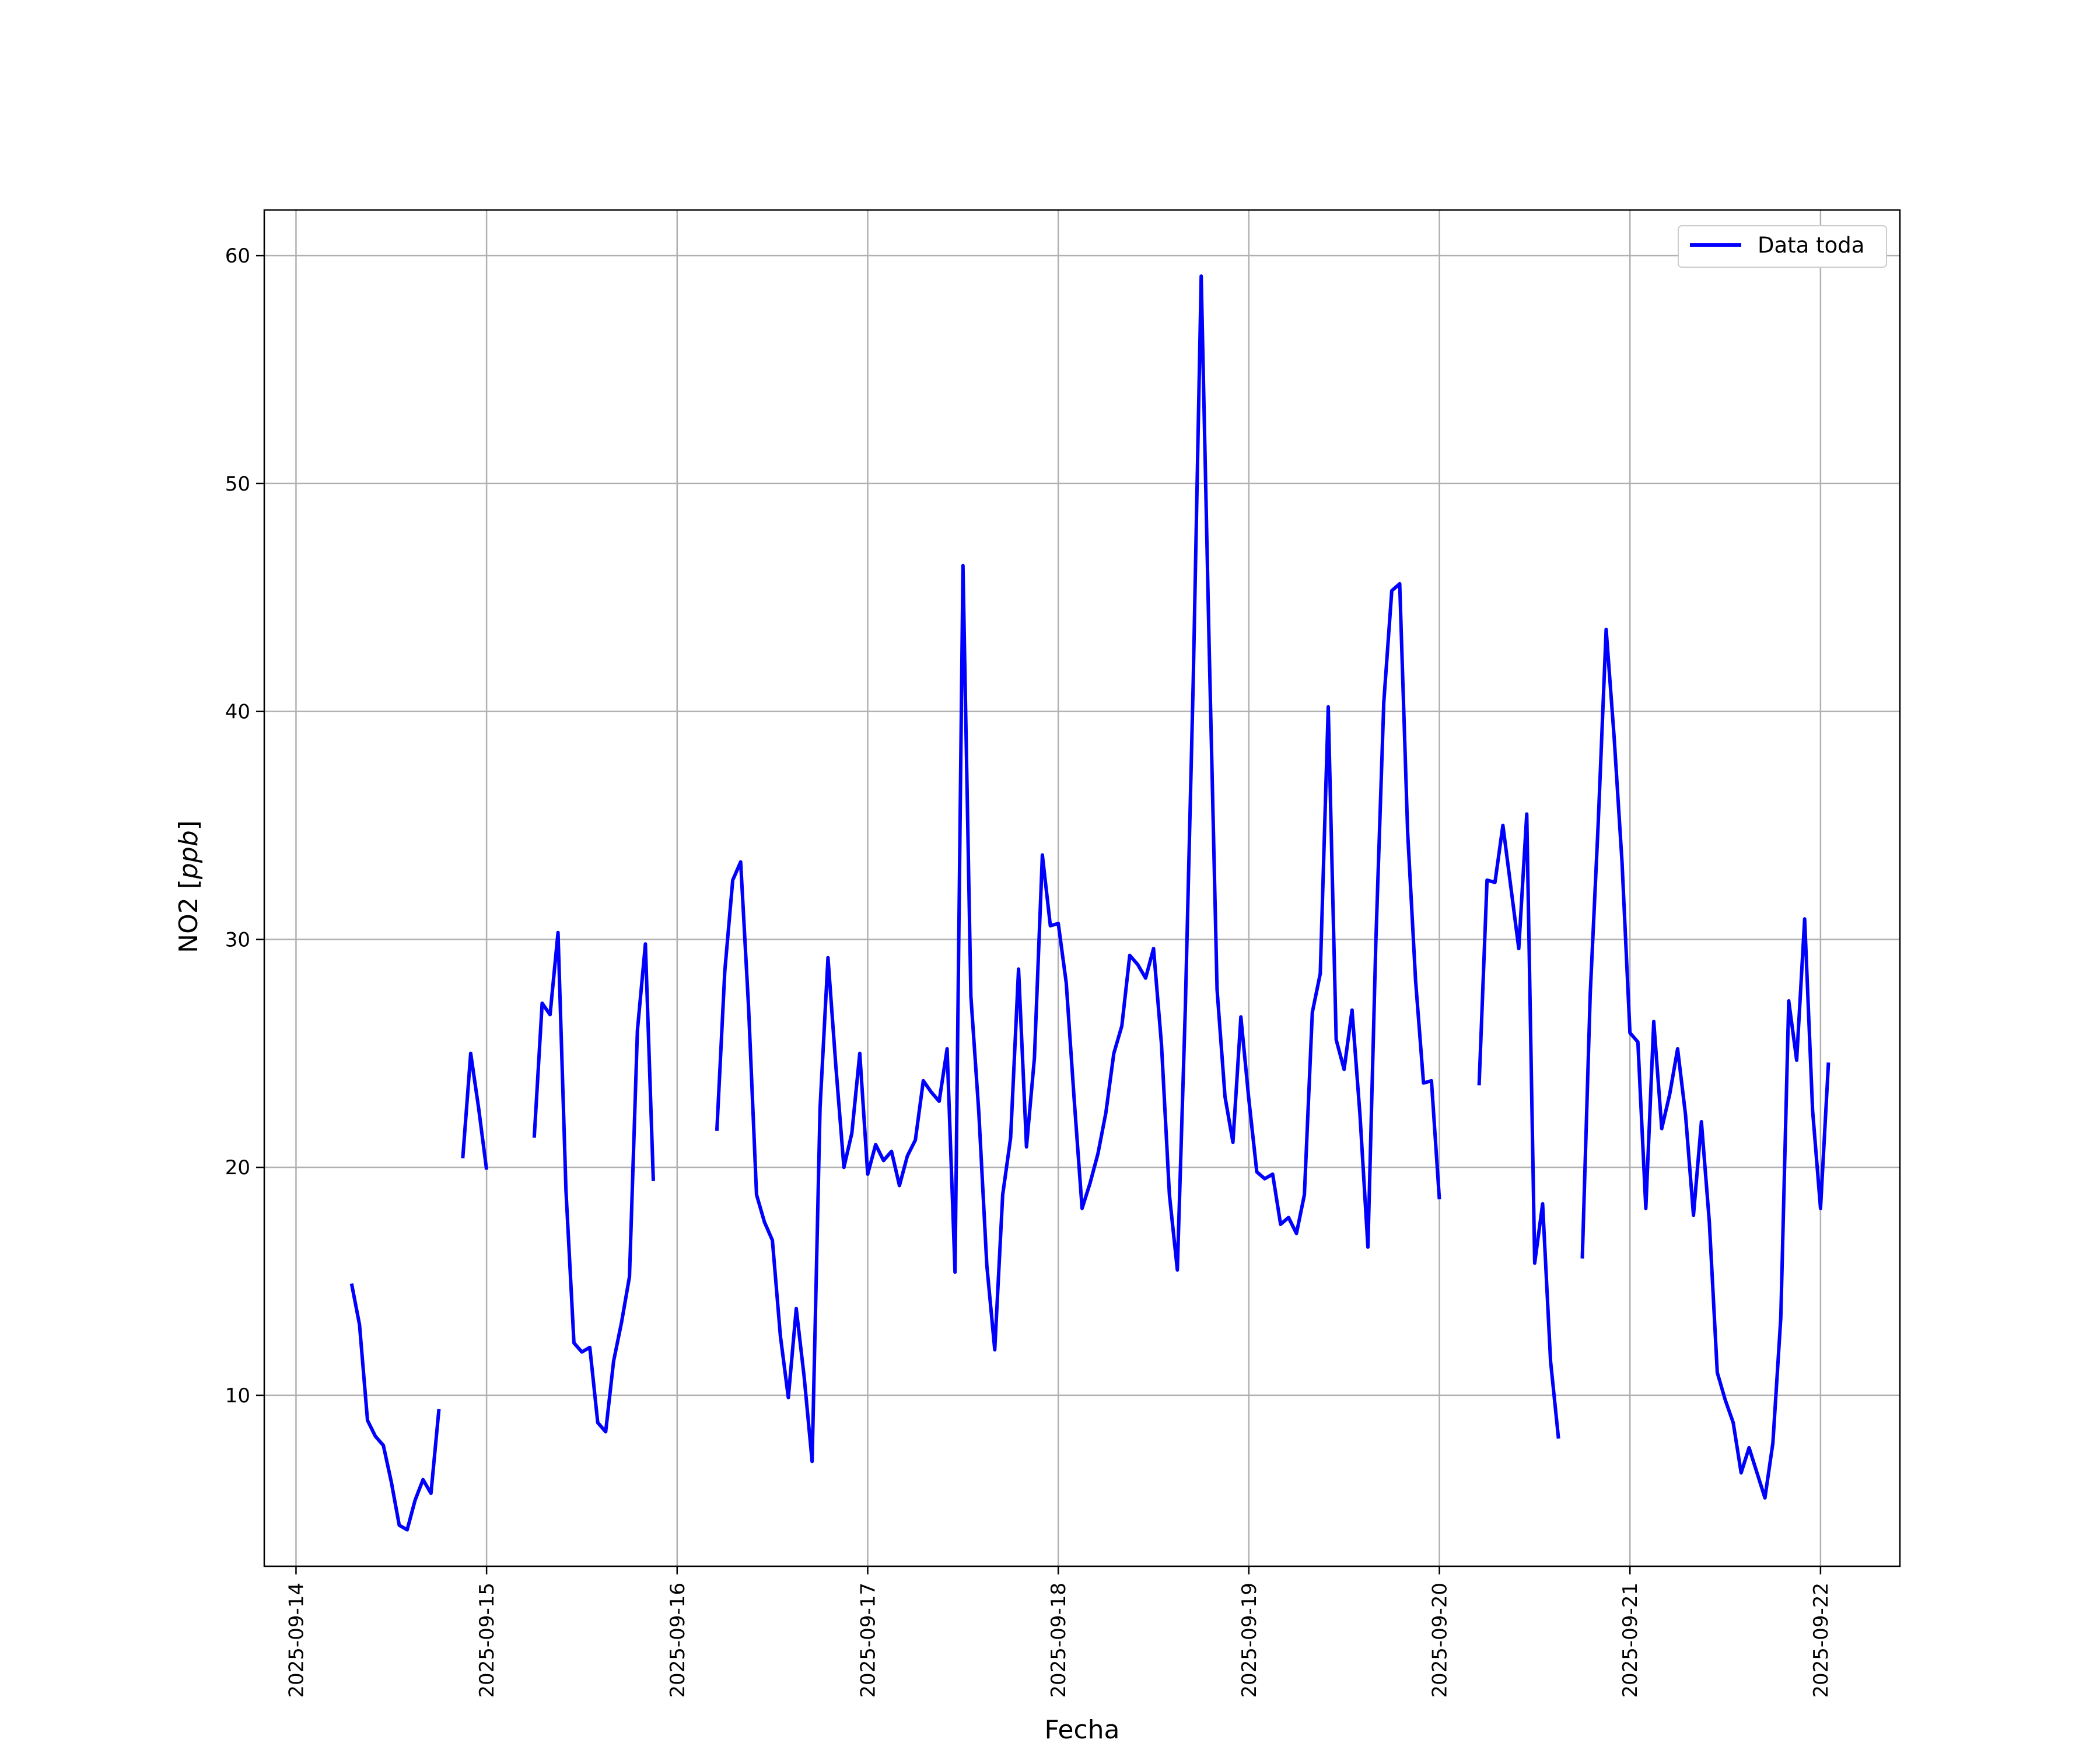 The width and height of the screenshot is (2100, 1750). Describe the element at coordinates (237, 484) in the screenshot. I see `y-tick-label: 50` at that location.